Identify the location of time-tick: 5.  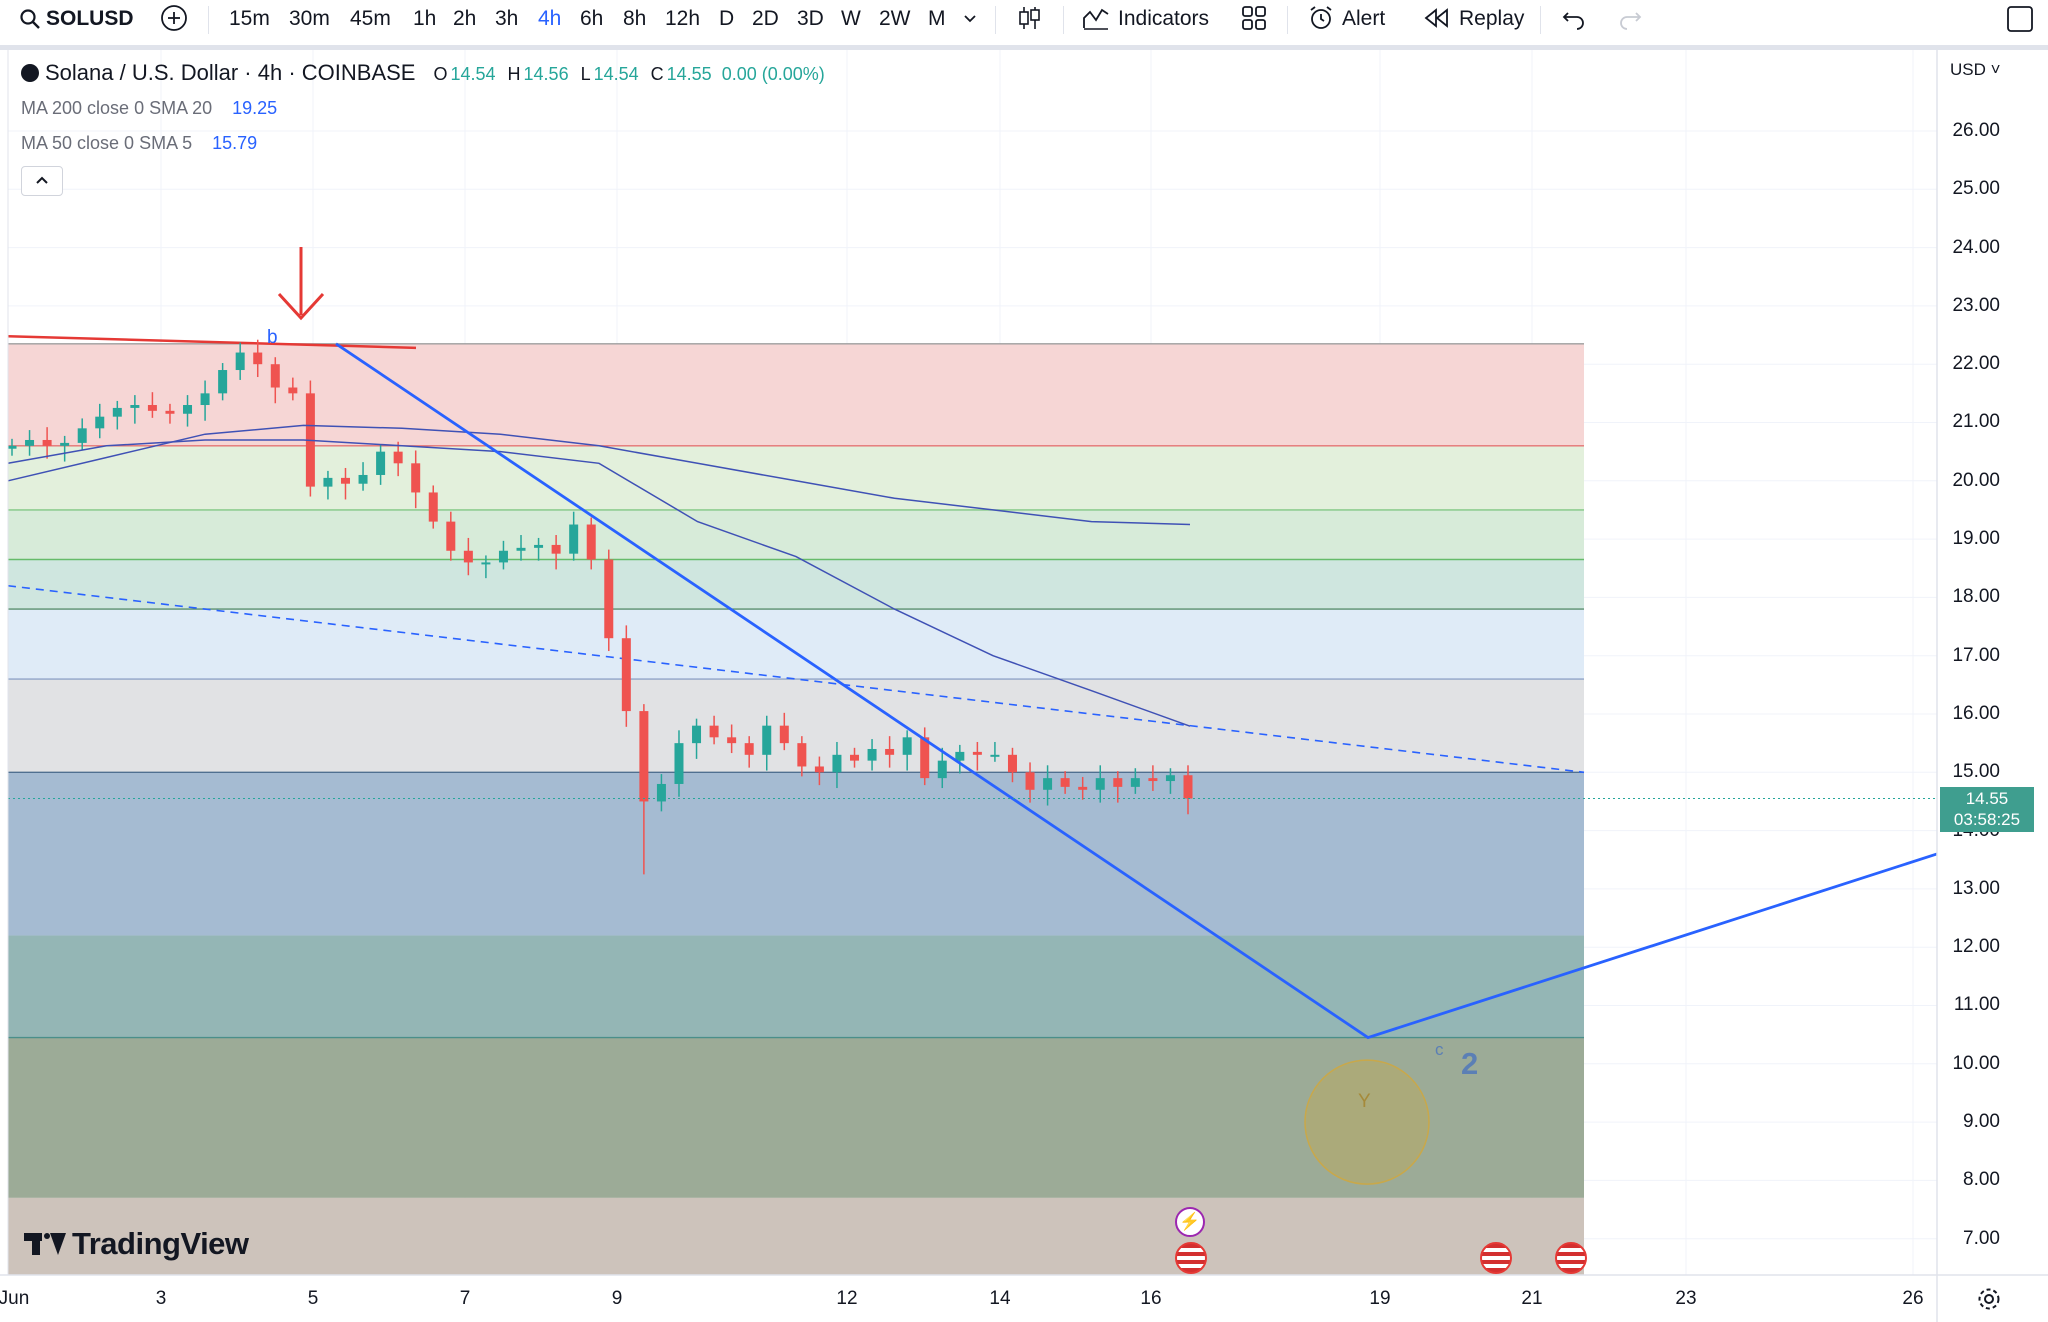
(313, 1298).